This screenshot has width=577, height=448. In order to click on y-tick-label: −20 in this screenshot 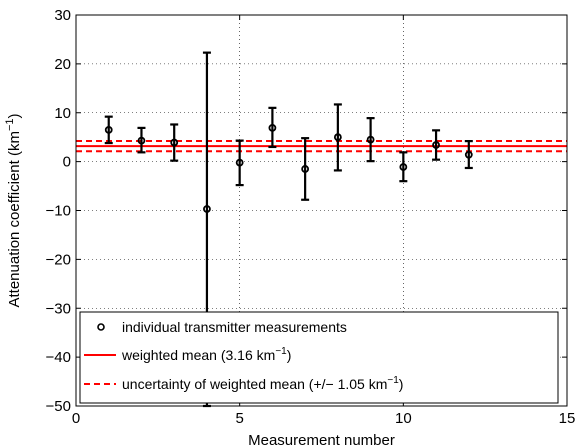, I will do `click(58, 259)`.